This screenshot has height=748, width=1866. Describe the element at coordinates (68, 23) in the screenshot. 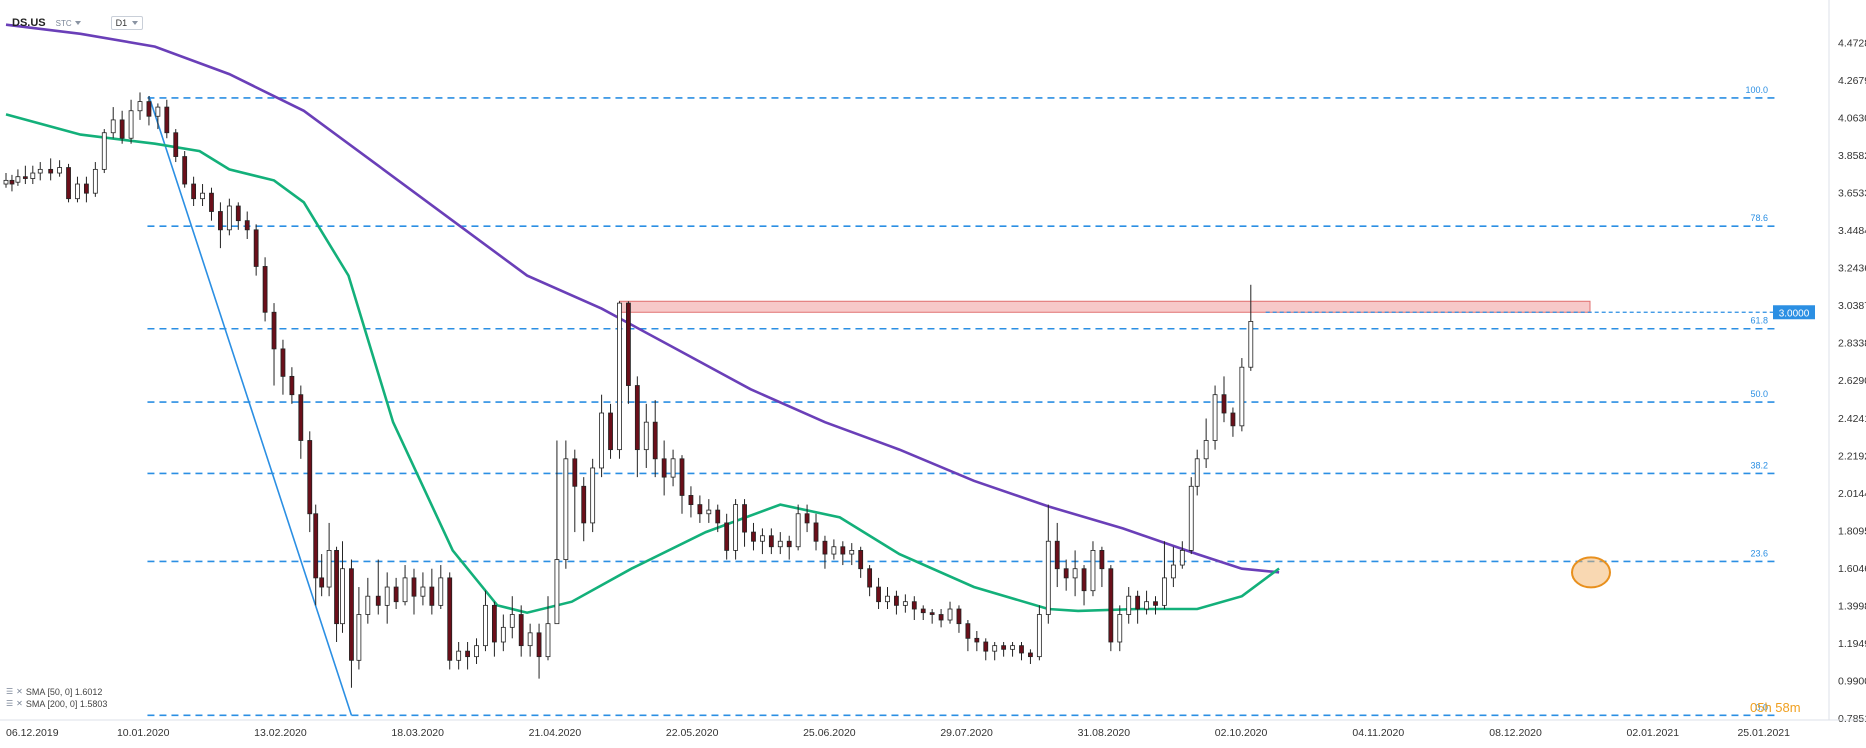

I see `source-dropdown: STC` at that location.